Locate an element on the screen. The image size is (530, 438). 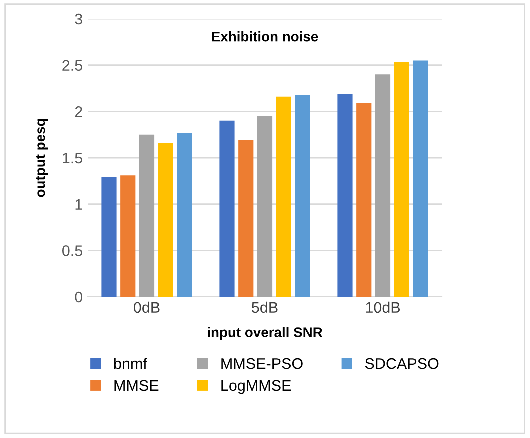
legend-label: bnmf is located at coordinates (131, 364).